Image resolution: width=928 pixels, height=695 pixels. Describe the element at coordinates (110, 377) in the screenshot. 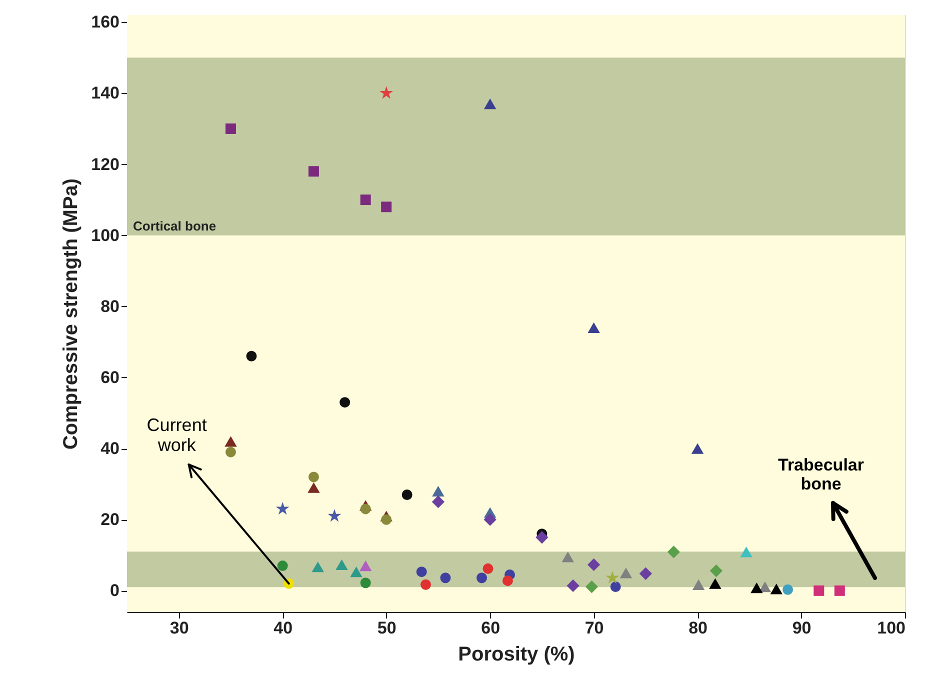

I see `y-tick-label: 60` at that location.